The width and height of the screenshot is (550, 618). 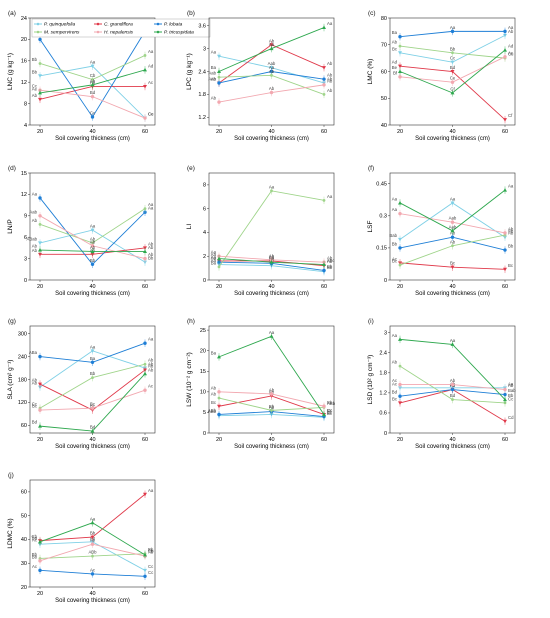 I want to click on y-tick-label: 80, so click(x=384, y=19).